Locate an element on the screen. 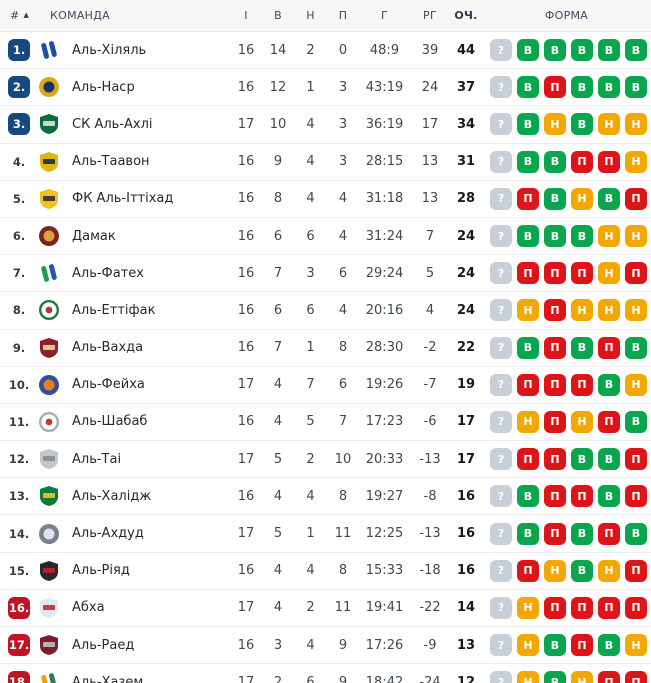  header-goal-diff: РГ is located at coordinates (430, 15).